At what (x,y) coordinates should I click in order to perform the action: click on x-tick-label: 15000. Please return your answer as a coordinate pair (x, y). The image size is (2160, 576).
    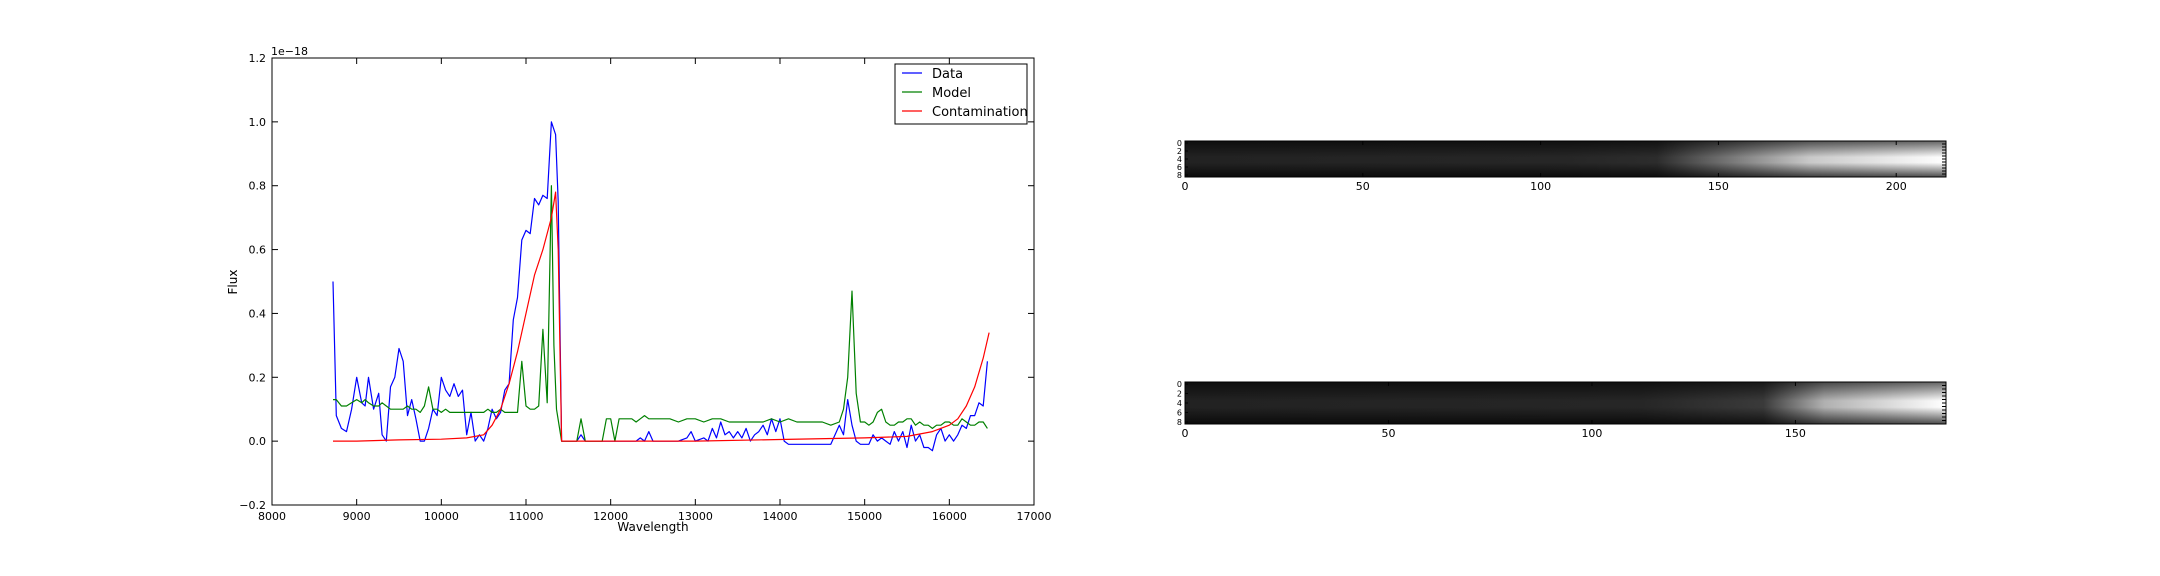
    Looking at the image, I should click on (864, 516).